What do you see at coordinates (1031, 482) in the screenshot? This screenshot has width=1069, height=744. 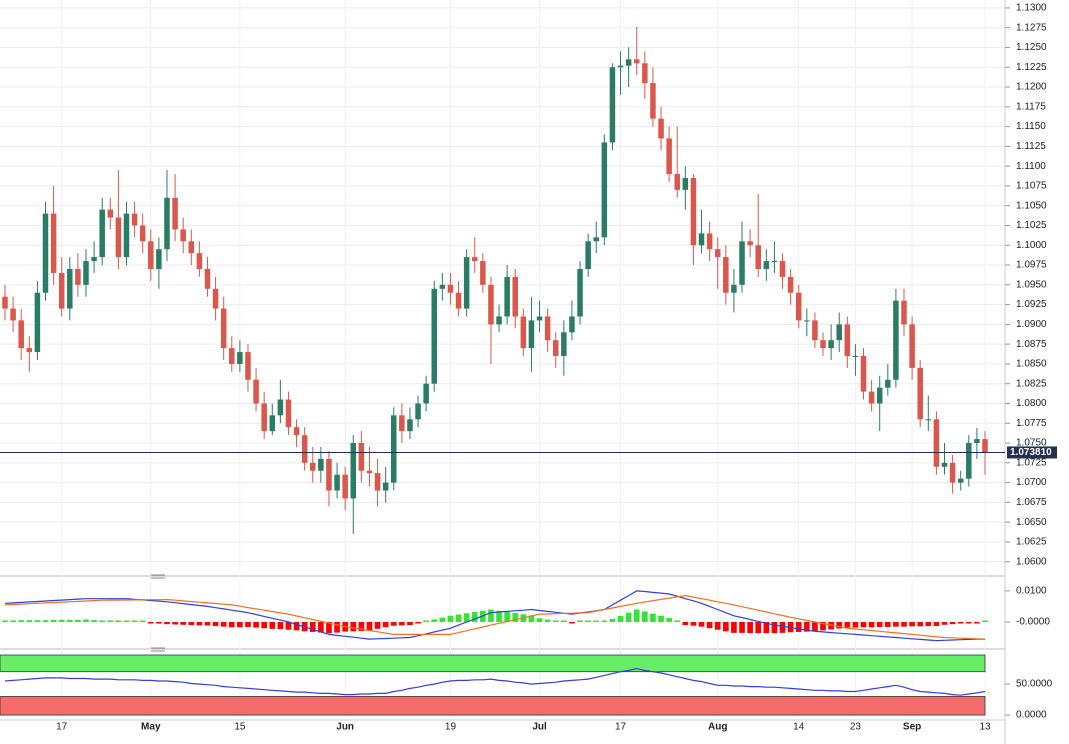 I see `y-tick-label: 1.0700` at bounding box center [1031, 482].